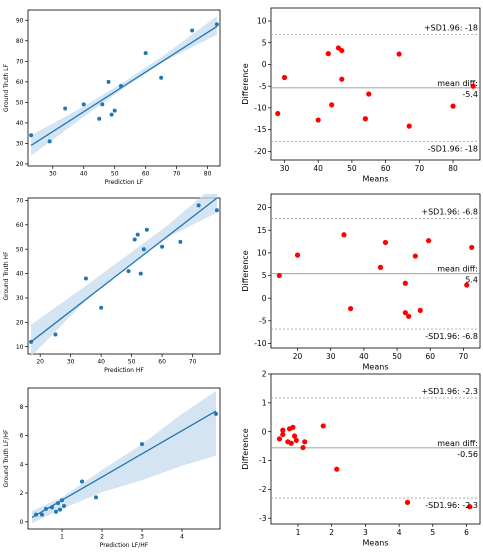 The image size is (483, 554). I want to click on mean-diff-value: -5.4, so click(470, 94).